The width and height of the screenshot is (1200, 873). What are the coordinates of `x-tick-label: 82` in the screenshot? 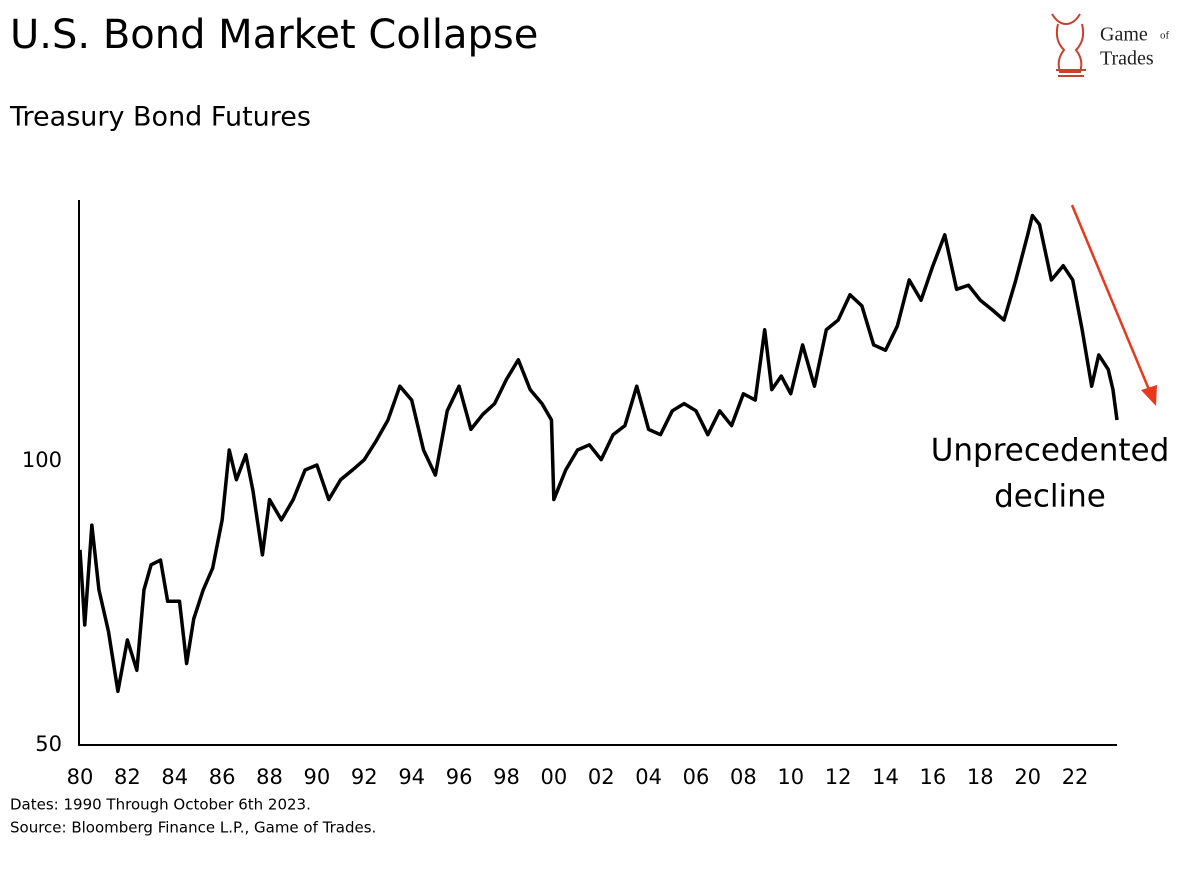 It's located at (127, 777).